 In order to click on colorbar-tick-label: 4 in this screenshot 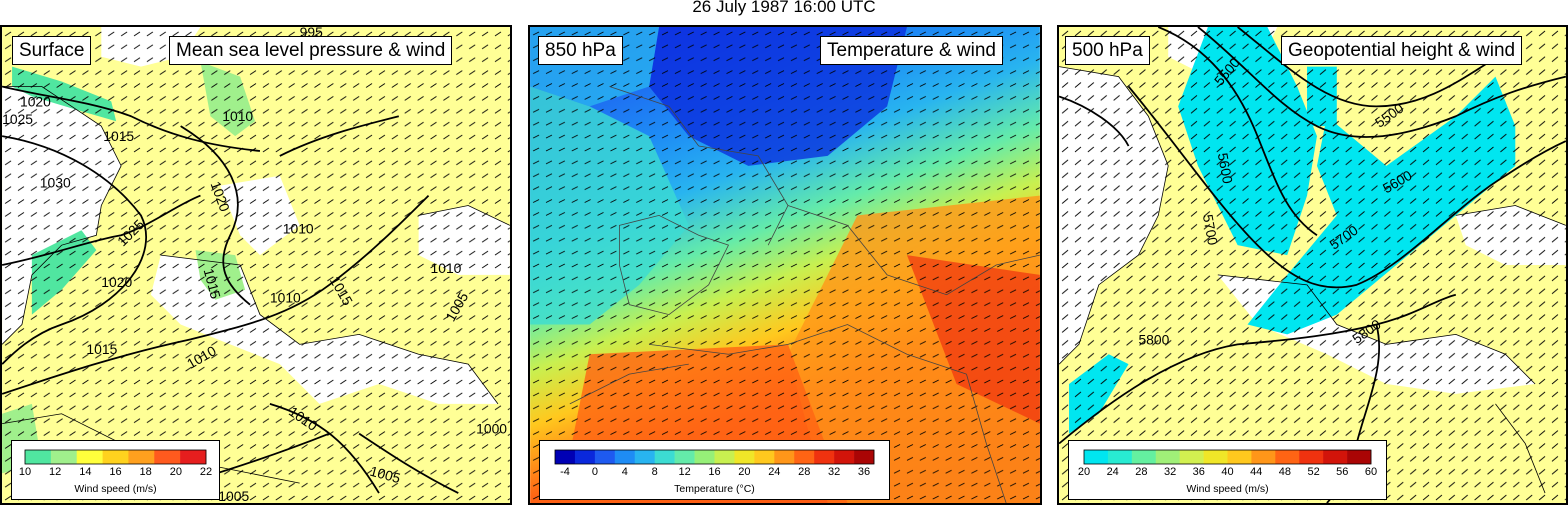, I will do `click(625, 472)`.